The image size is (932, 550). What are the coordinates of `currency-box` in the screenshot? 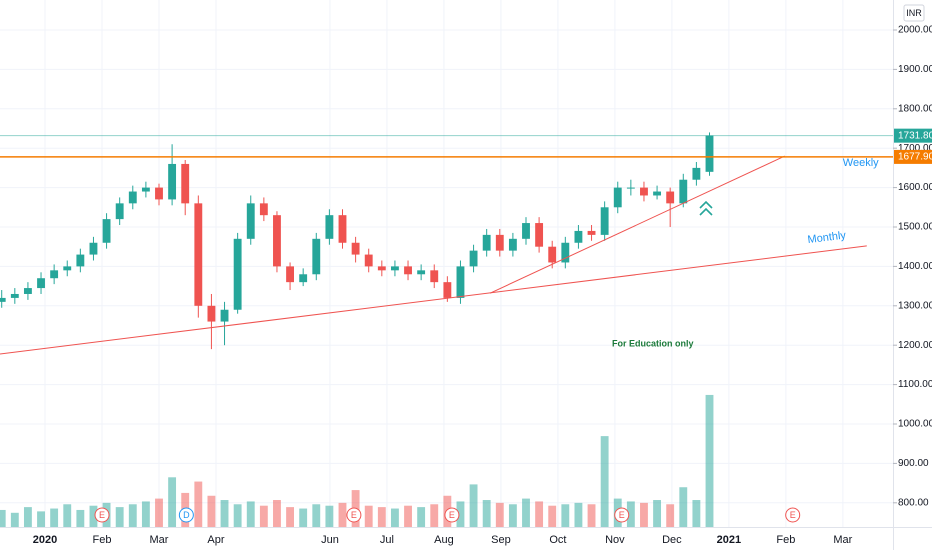 It's located at (914, 13).